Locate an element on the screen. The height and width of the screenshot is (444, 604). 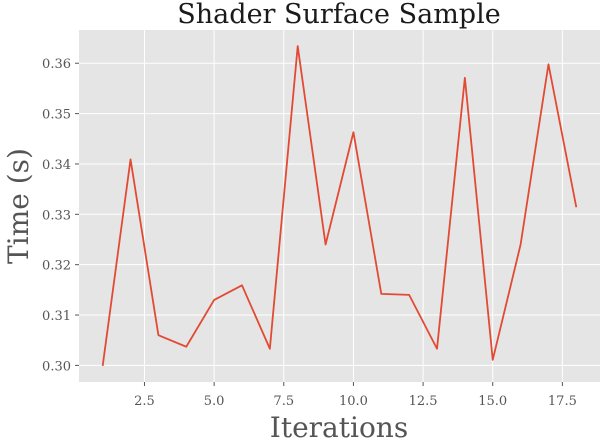
y-tick-label: 0.31 is located at coordinates (56, 316).